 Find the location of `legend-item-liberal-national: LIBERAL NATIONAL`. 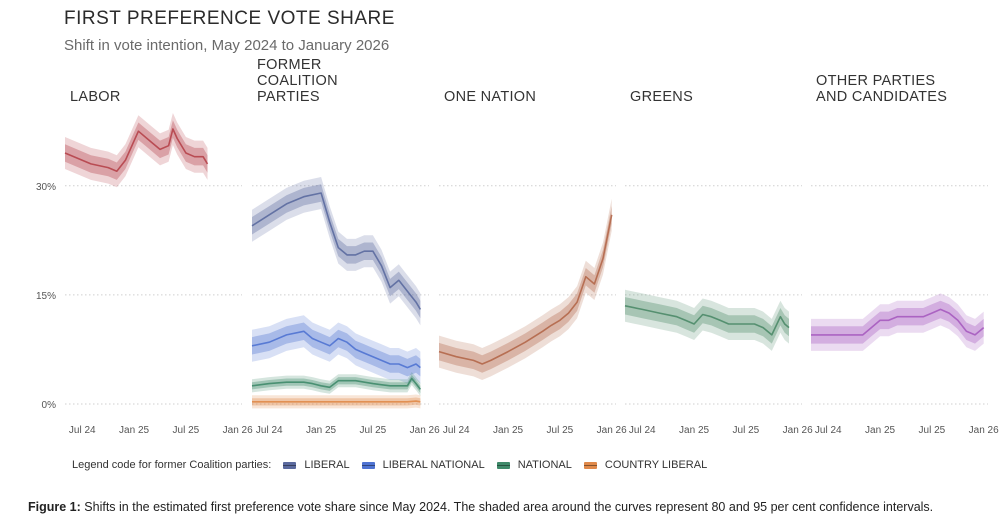

legend-item-liberal-national: LIBERAL NATIONAL is located at coordinates (423, 465).